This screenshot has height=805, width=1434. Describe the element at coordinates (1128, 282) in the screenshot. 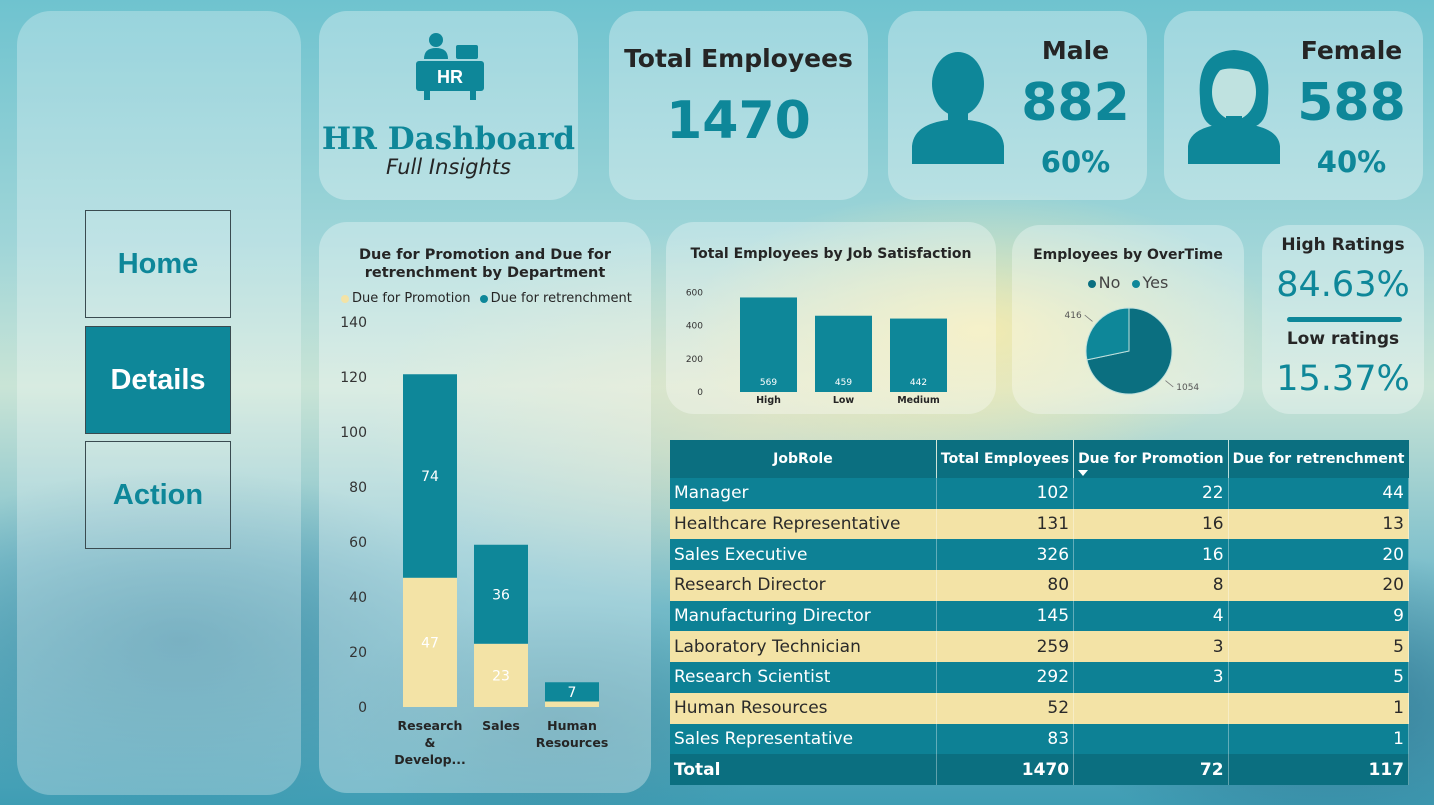

I see `overtime-legend: No Yes` at that location.